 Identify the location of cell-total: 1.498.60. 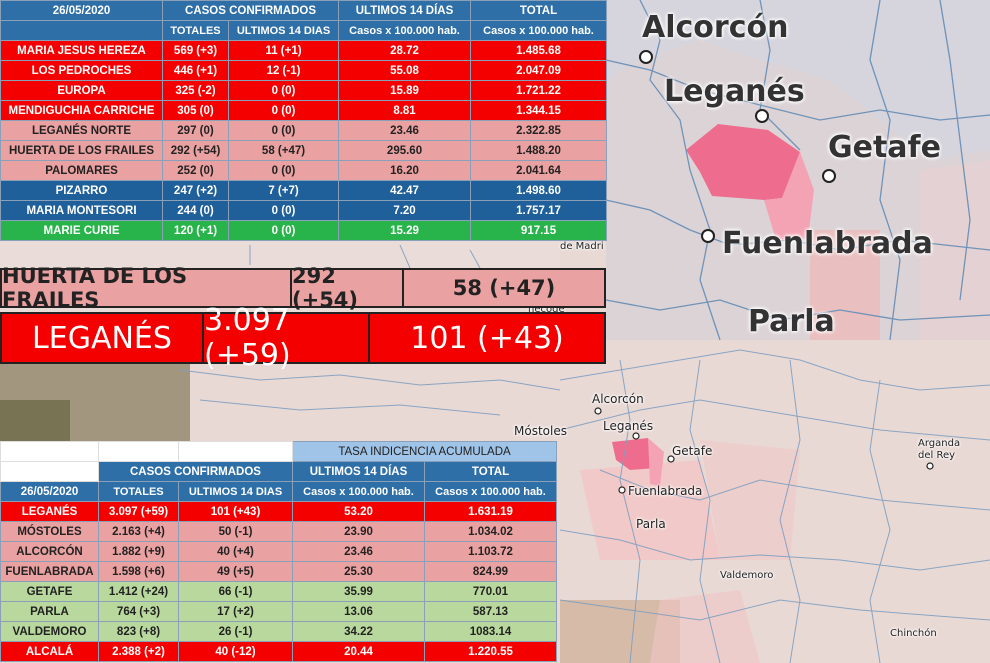
(539, 190).